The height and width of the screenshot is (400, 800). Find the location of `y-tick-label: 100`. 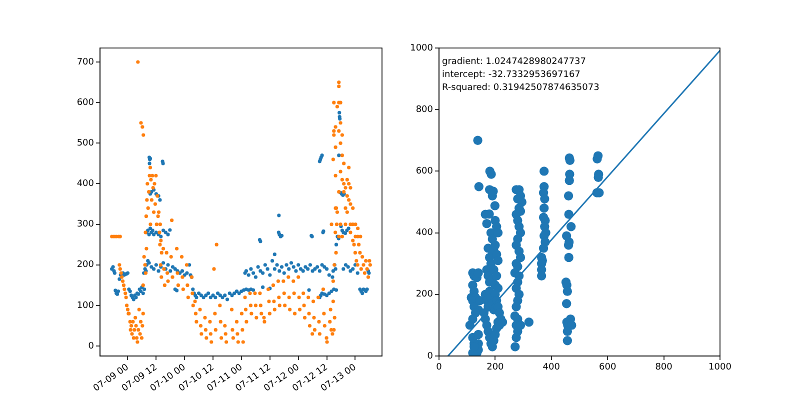

y-tick-label: 100 is located at coordinates (85, 305).